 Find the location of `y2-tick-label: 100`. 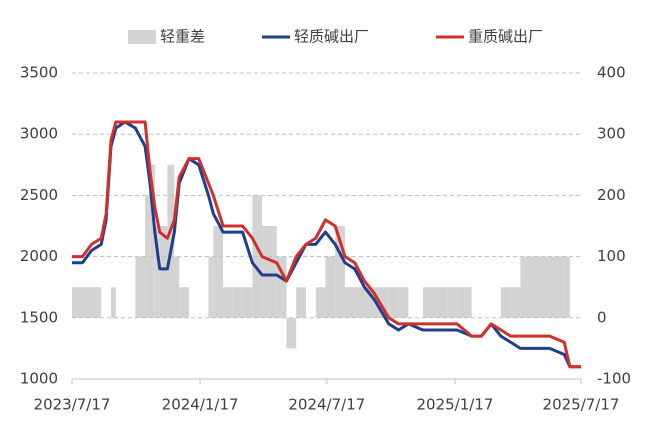

y2-tick-label: 100 is located at coordinates (611, 256).